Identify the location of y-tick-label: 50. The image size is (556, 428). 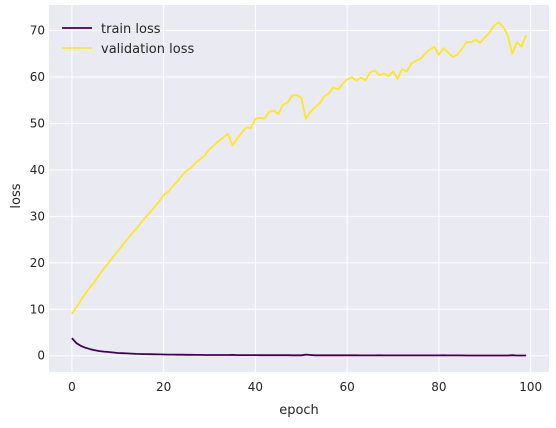
(37, 123).